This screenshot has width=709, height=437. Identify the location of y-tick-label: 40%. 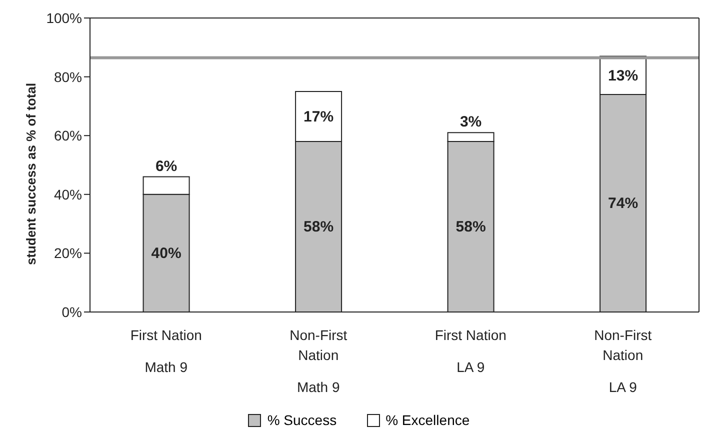
(68, 194).